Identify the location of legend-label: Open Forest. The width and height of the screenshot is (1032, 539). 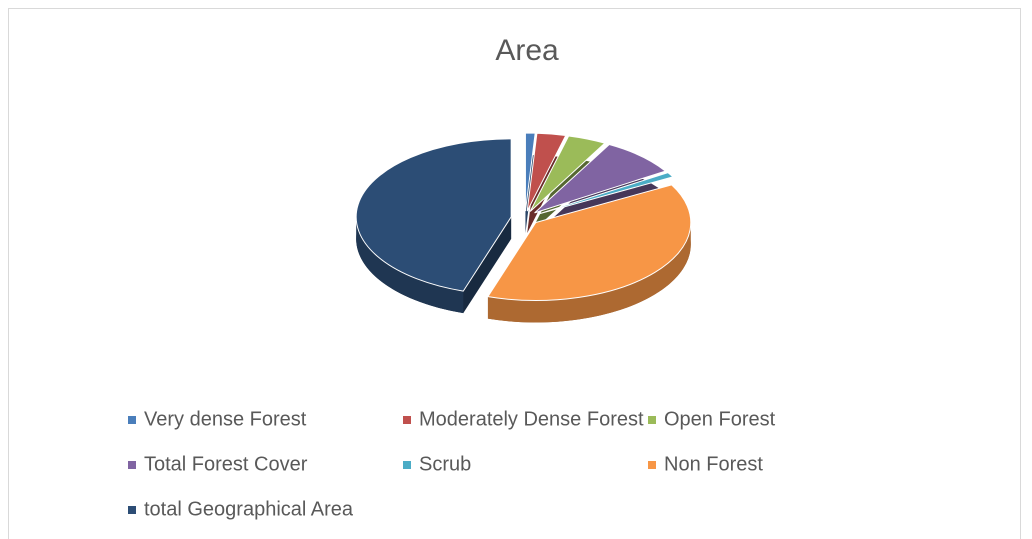
(720, 419).